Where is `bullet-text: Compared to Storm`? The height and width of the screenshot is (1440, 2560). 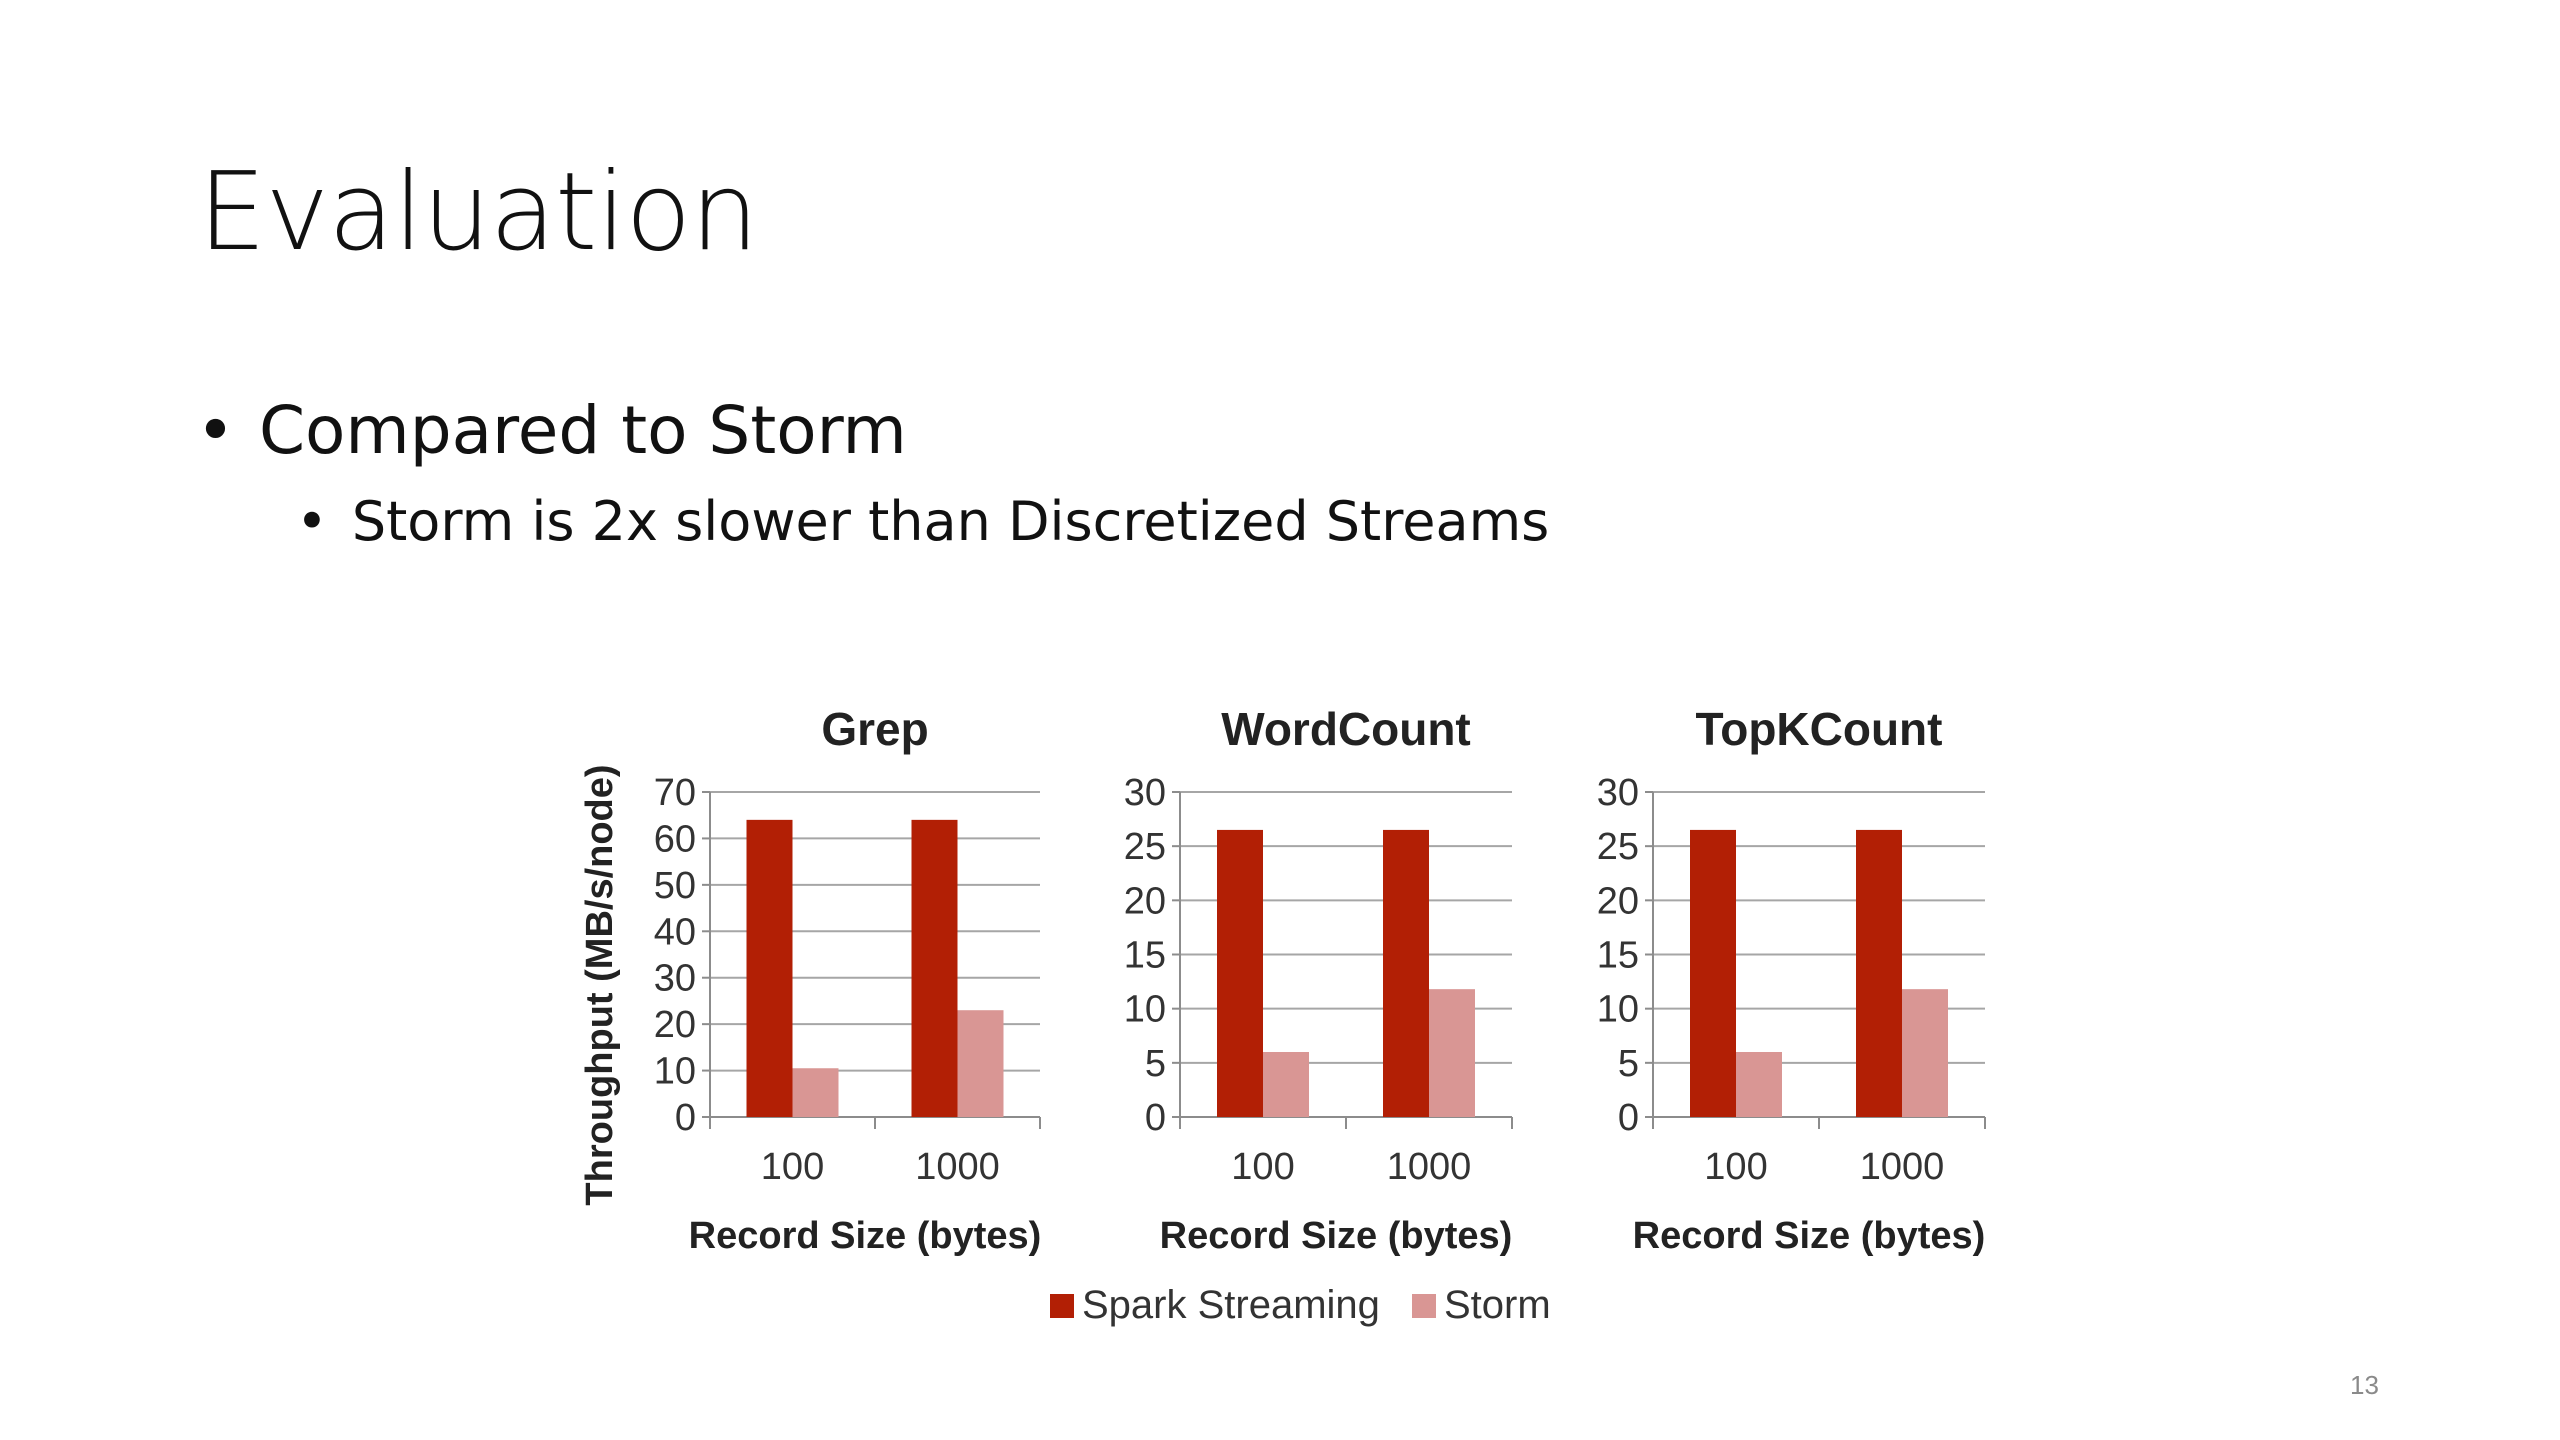 bullet-text: Compared to Storm is located at coordinates (582, 430).